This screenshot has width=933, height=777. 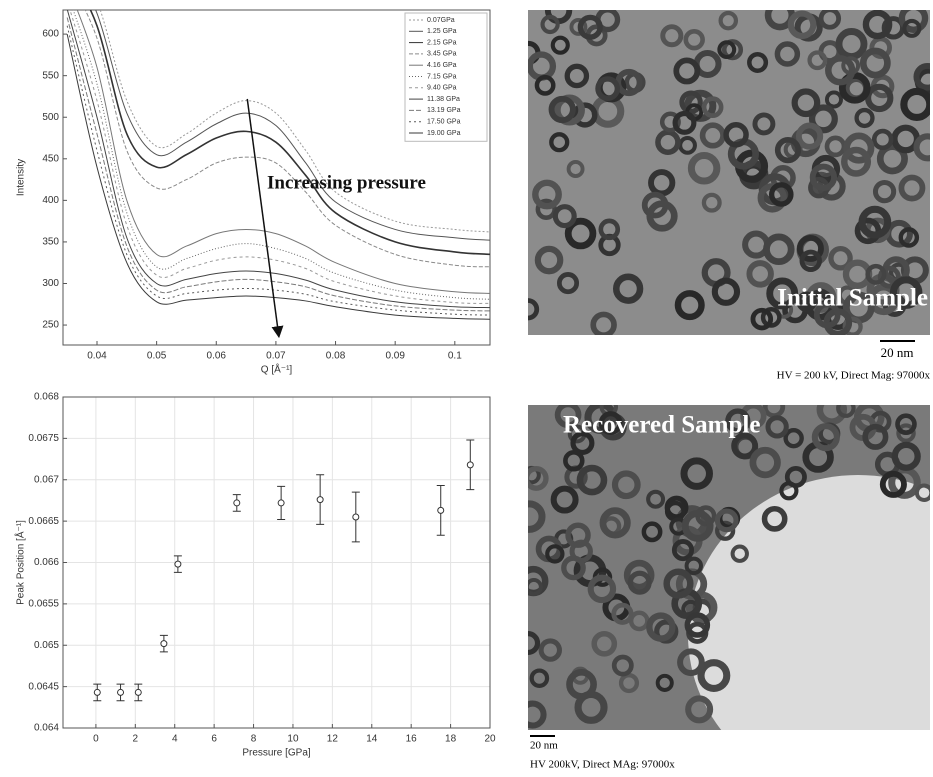 I want to click on image-caption: HV = 200 kV, Direct Mag: 97000x, so click(x=854, y=376).